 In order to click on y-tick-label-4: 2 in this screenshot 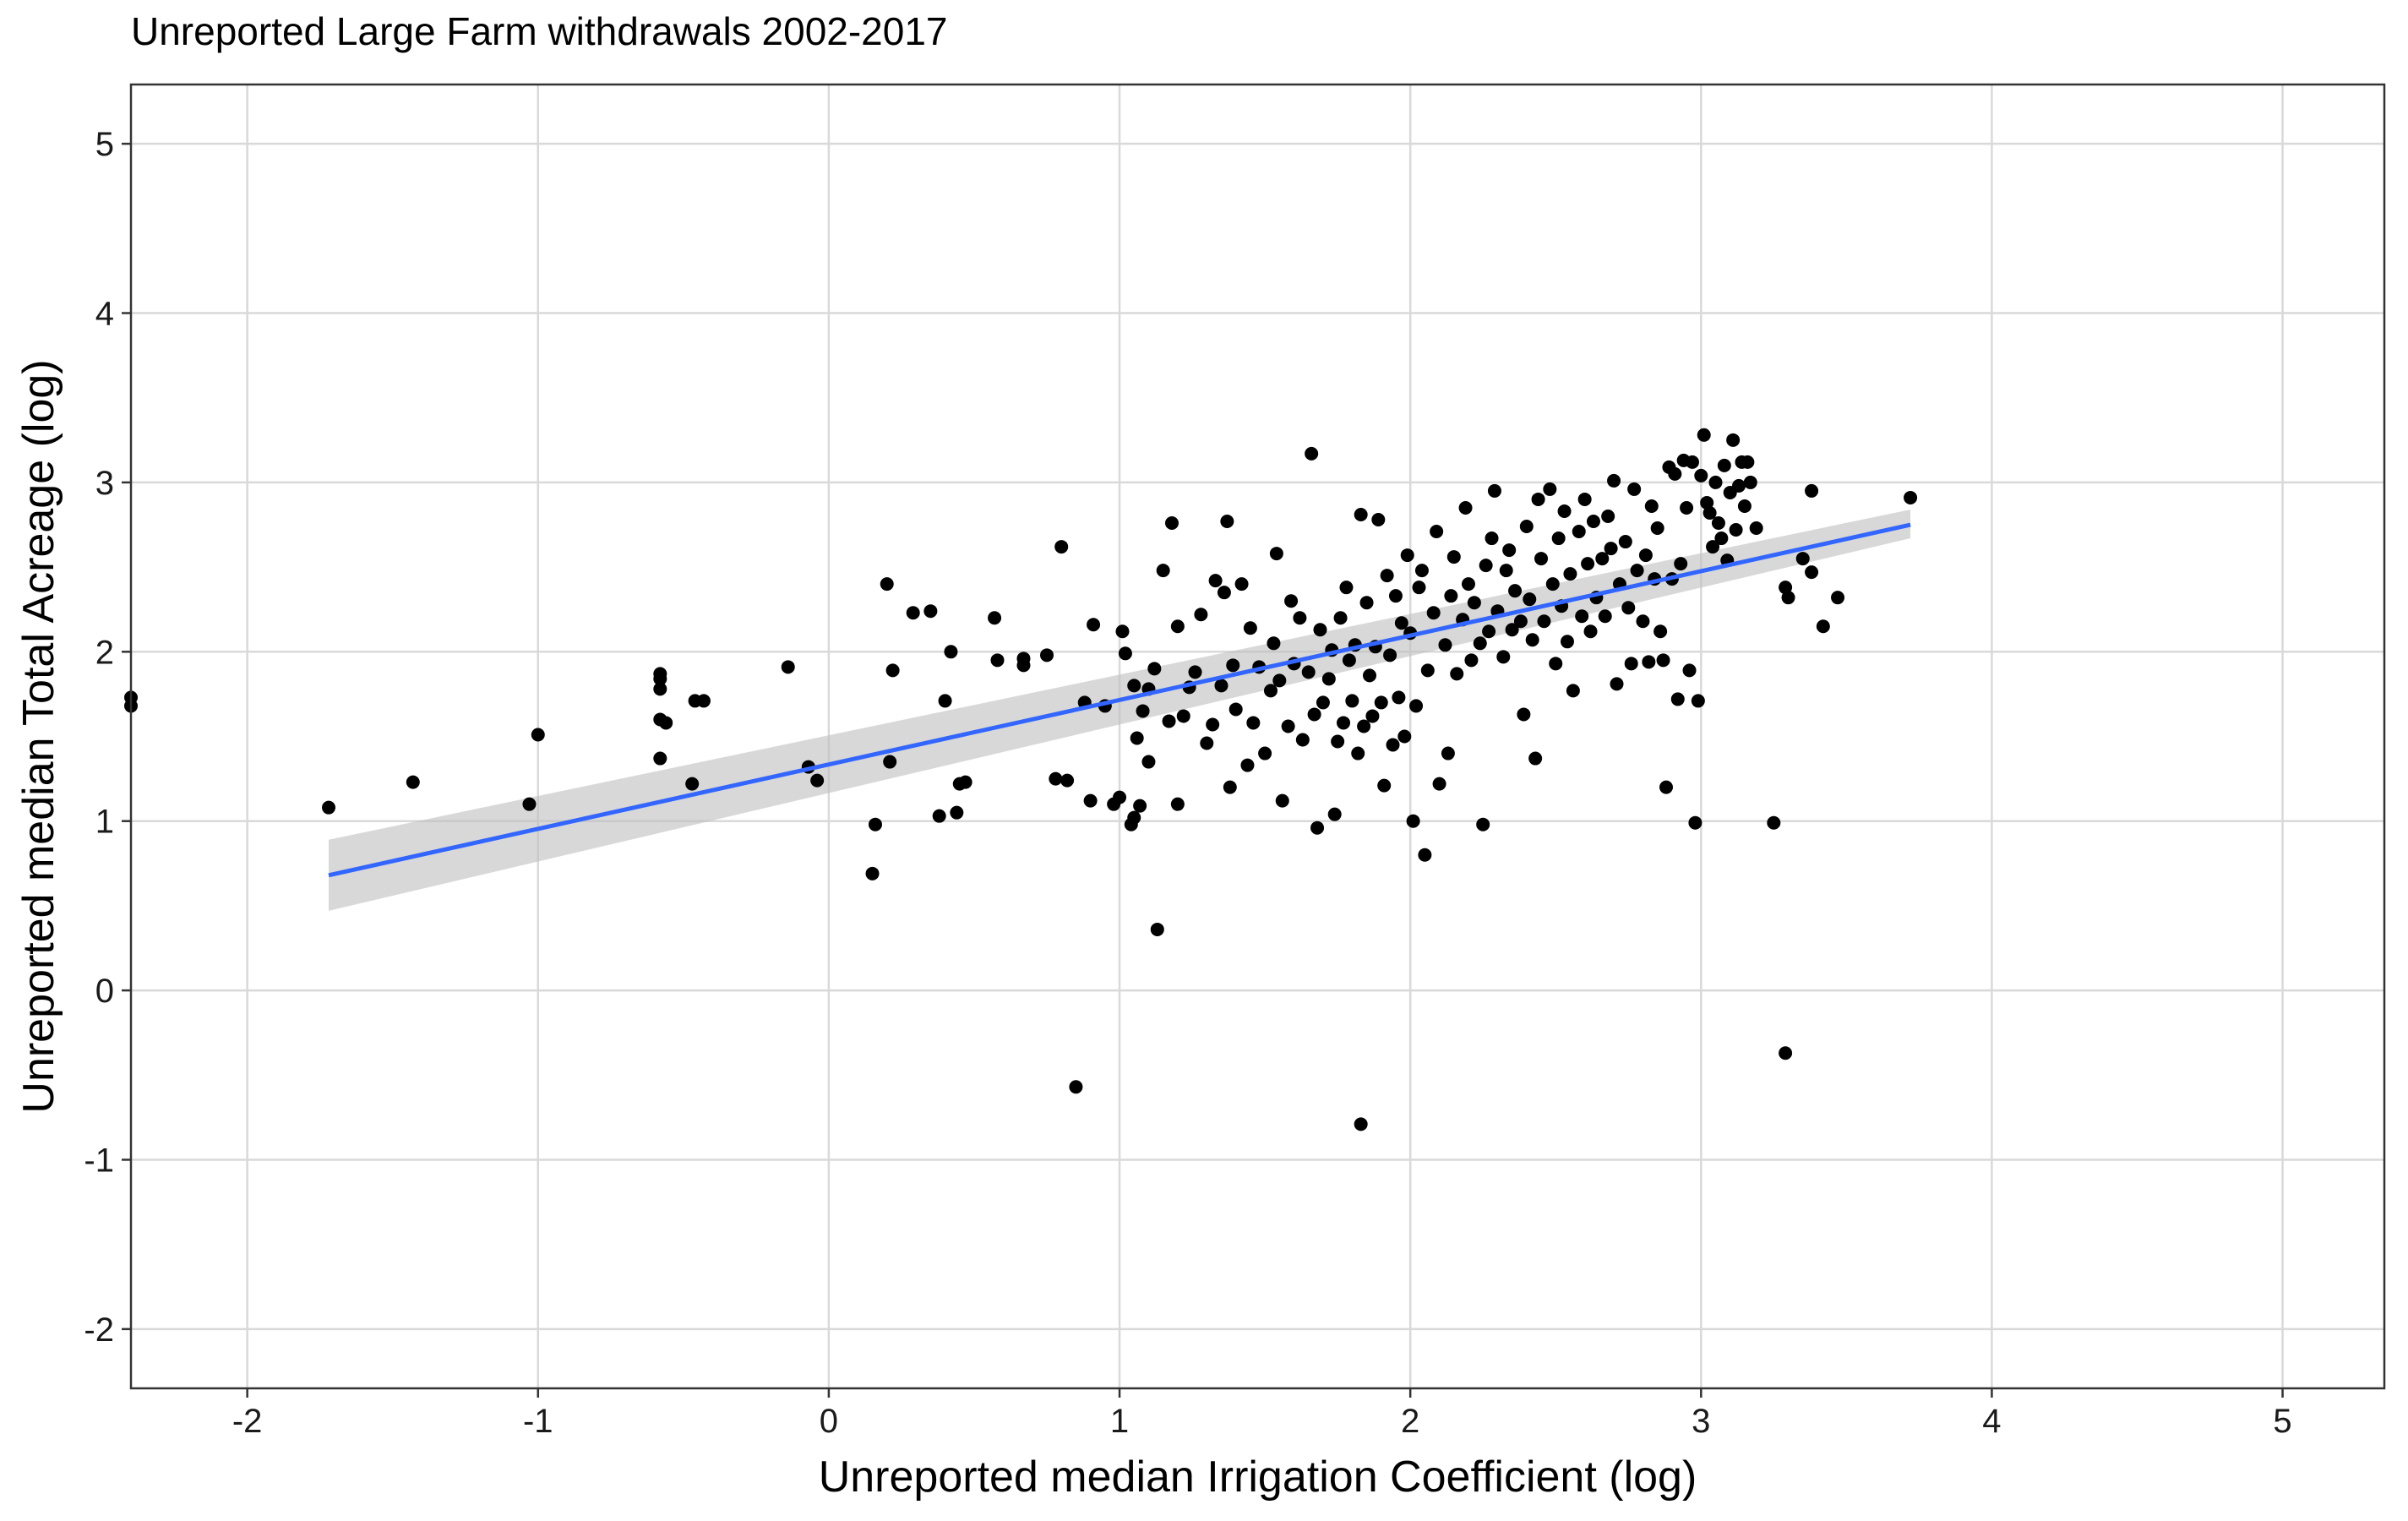, I will do `click(104, 652)`.